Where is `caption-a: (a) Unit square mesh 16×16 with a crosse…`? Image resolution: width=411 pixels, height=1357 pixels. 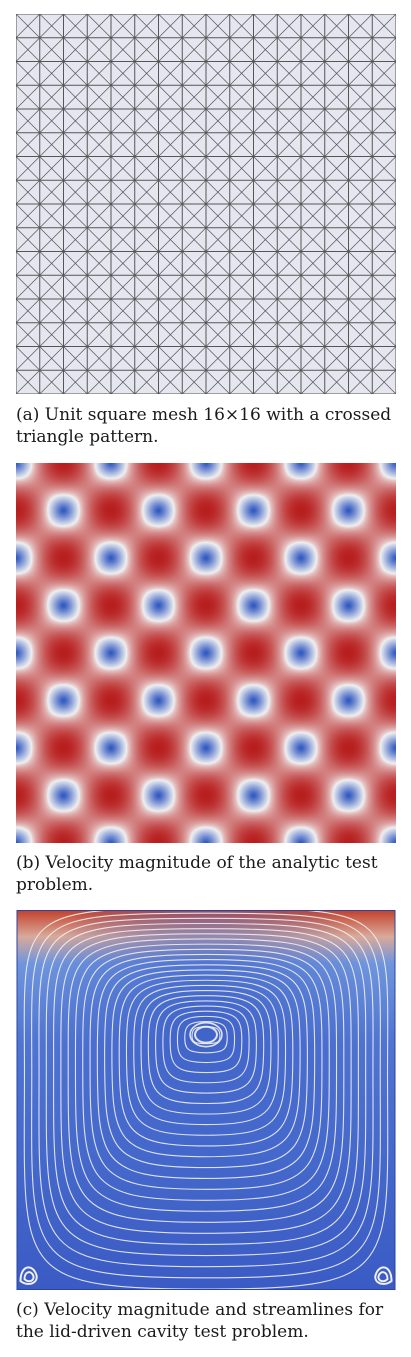
caption-a: (a) Unit square mesh 16×16 with a crosse… is located at coordinates (206, 426).